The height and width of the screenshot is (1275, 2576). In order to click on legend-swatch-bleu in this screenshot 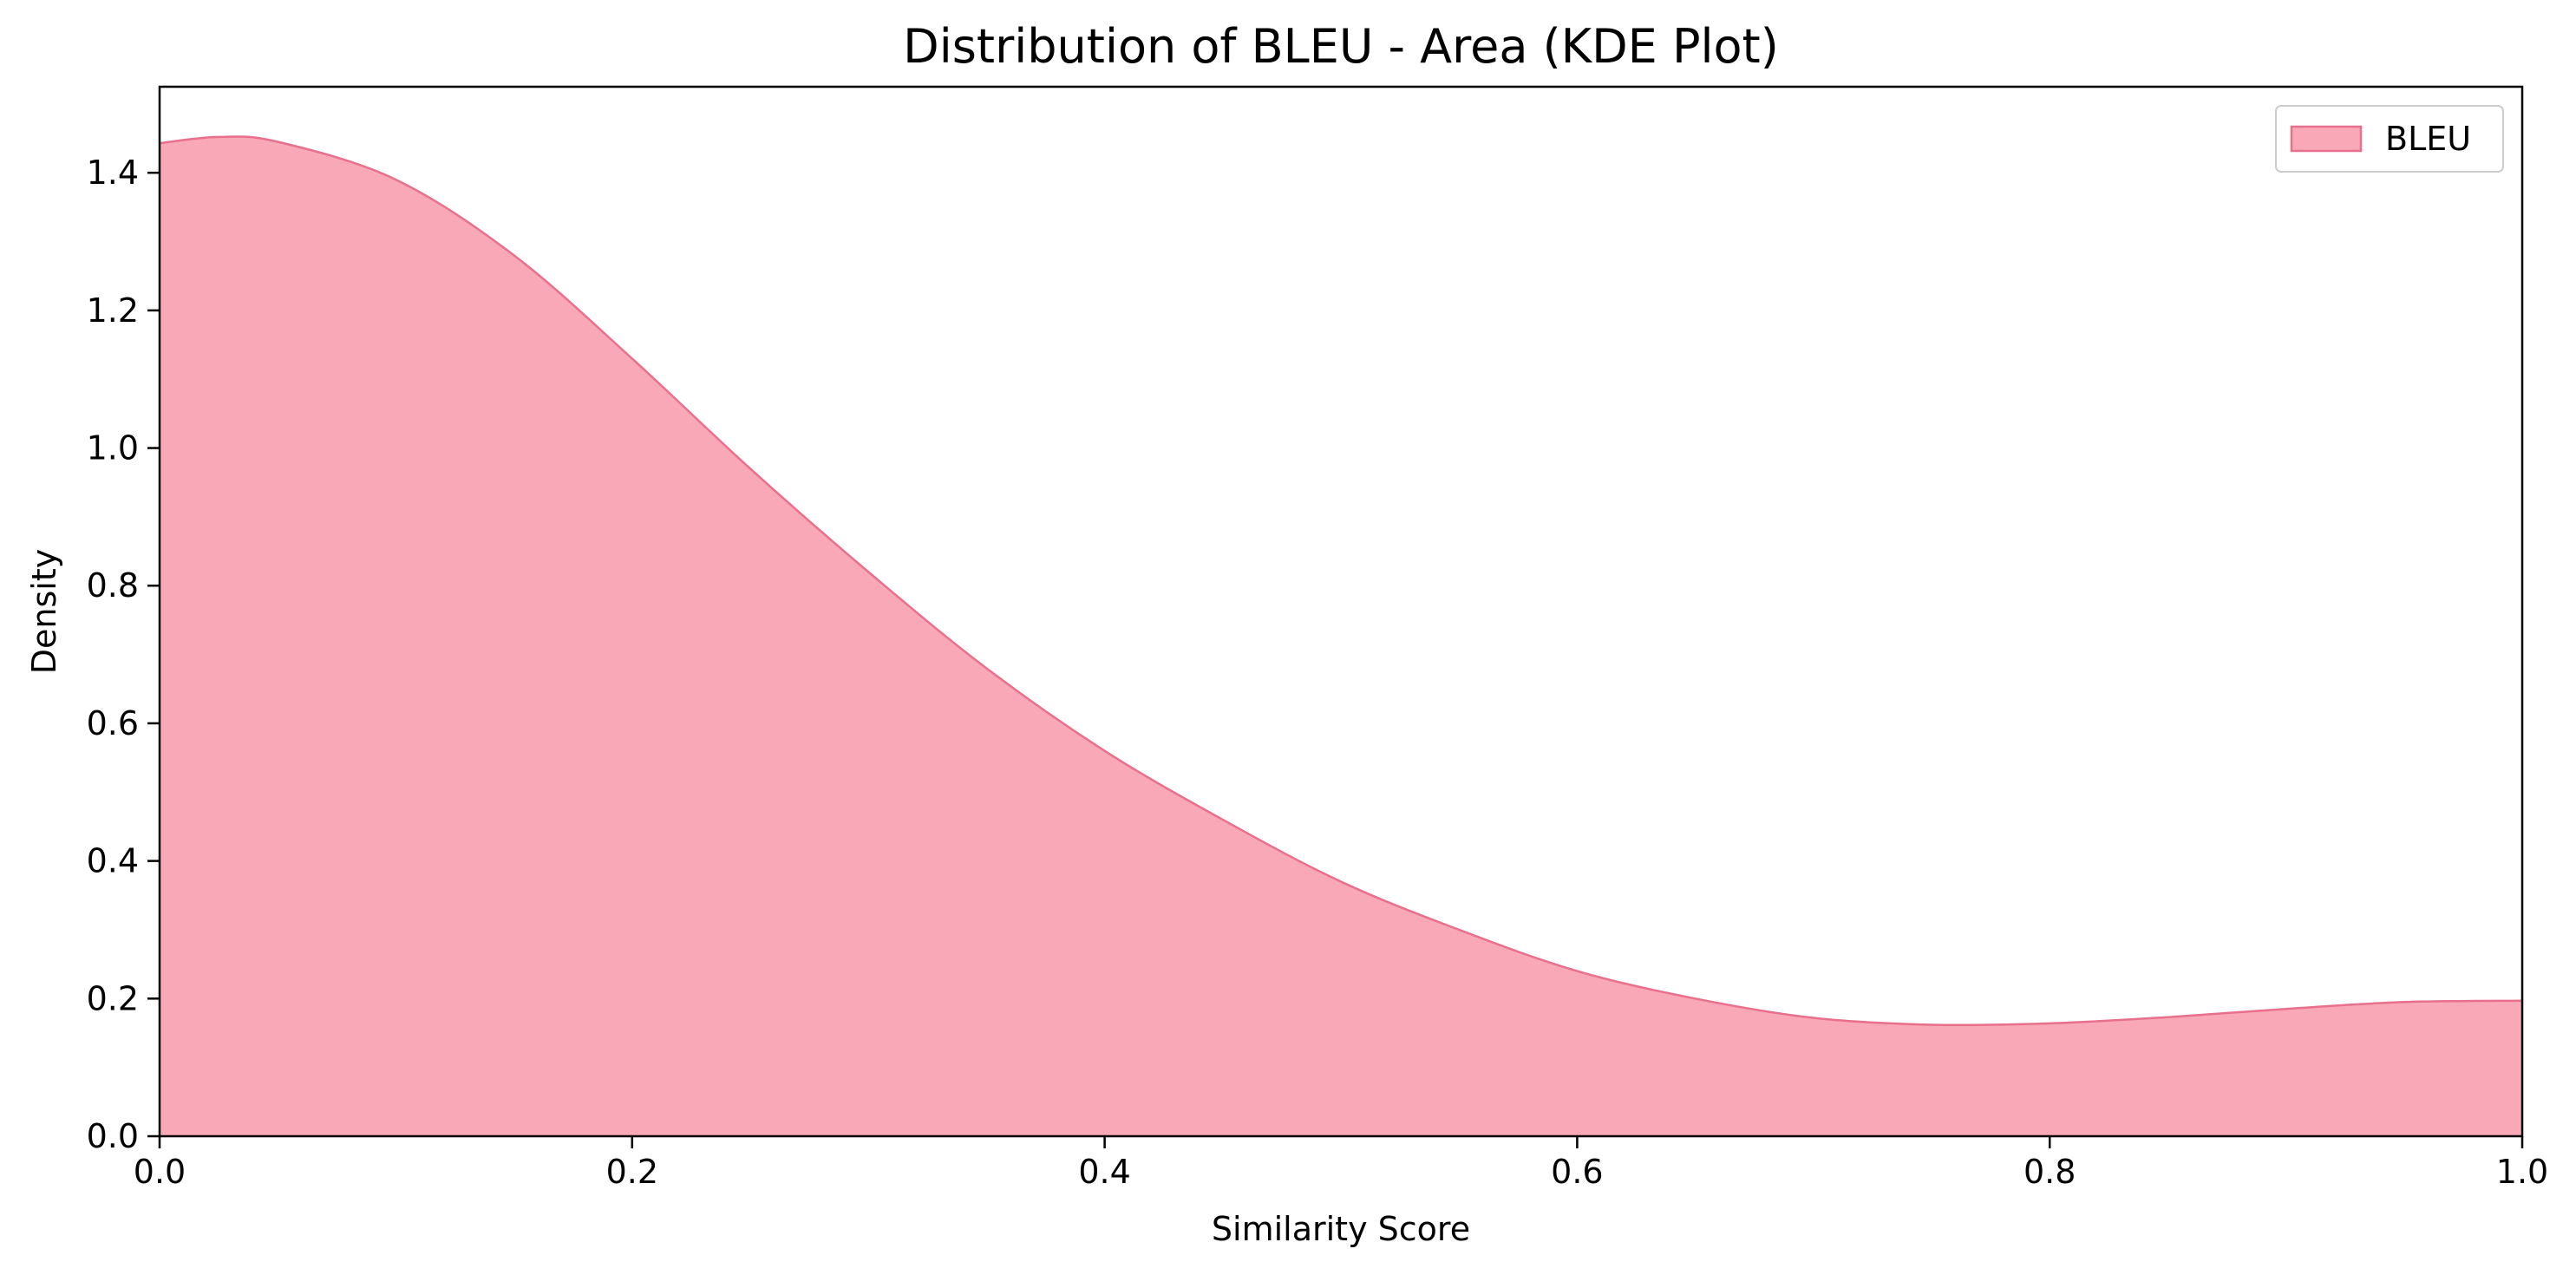, I will do `click(2326, 139)`.